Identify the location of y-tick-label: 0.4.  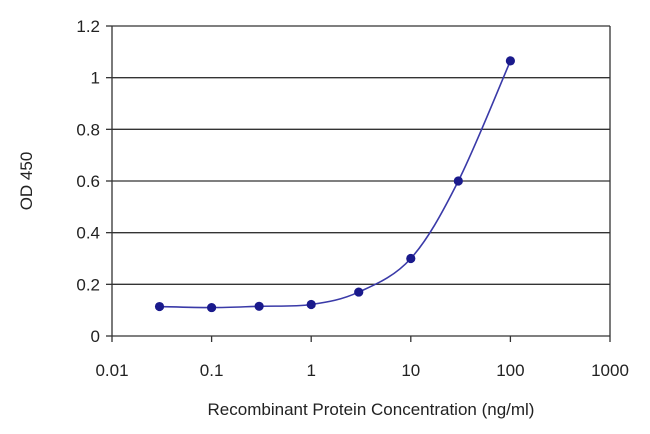
(88, 233).